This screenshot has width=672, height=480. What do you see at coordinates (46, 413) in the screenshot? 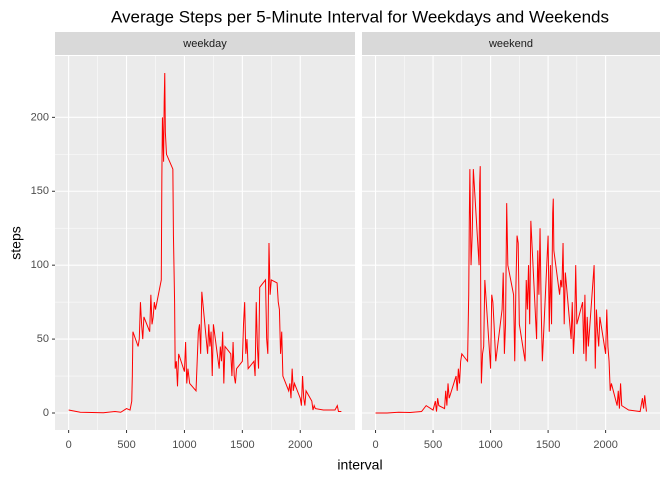
I see `y-tick-label: 0` at bounding box center [46, 413].